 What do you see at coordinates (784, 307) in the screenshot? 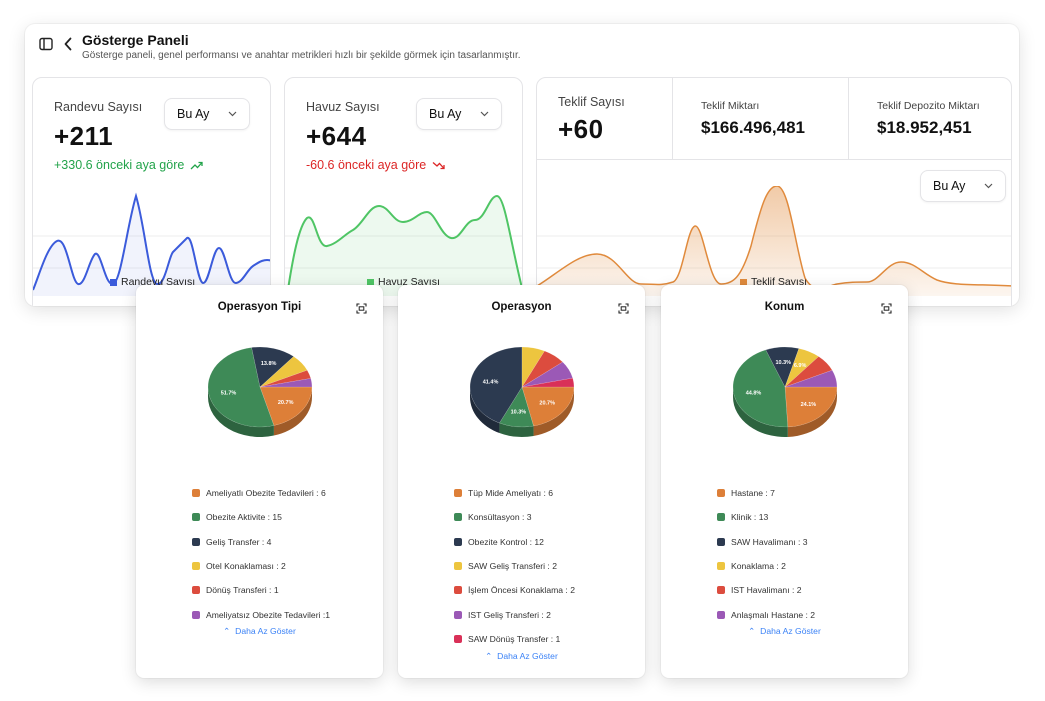
I see `konum-title: Konum` at bounding box center [784, 307].